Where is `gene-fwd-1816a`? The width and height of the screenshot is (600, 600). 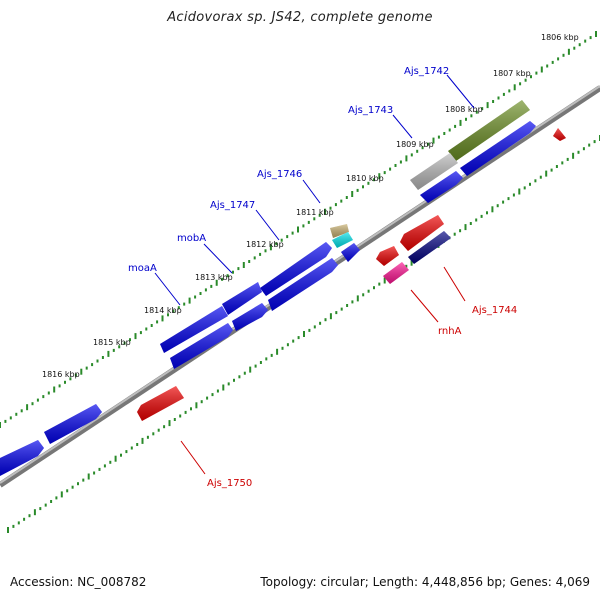 gene-fwd-1816a is located at coordinates (73, 424).